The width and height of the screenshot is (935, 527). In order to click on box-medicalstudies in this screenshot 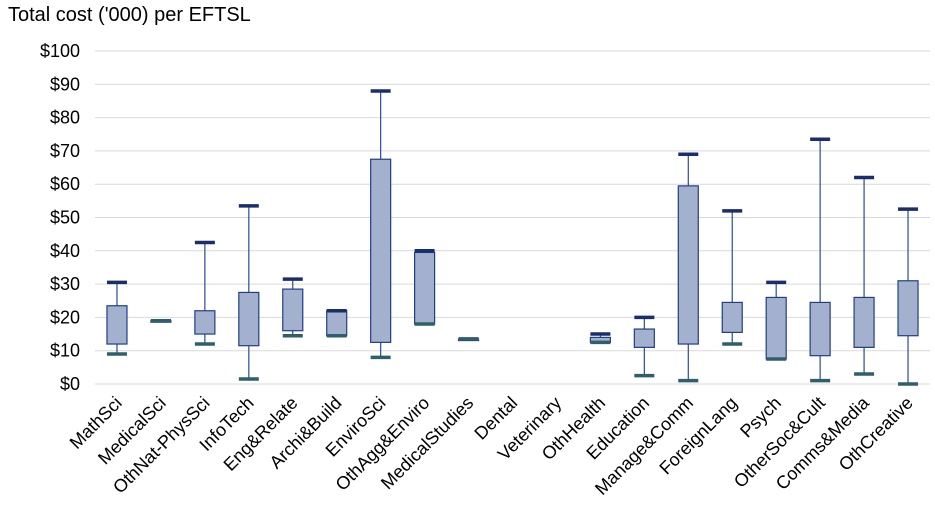, I will do `click(469, 340)`.